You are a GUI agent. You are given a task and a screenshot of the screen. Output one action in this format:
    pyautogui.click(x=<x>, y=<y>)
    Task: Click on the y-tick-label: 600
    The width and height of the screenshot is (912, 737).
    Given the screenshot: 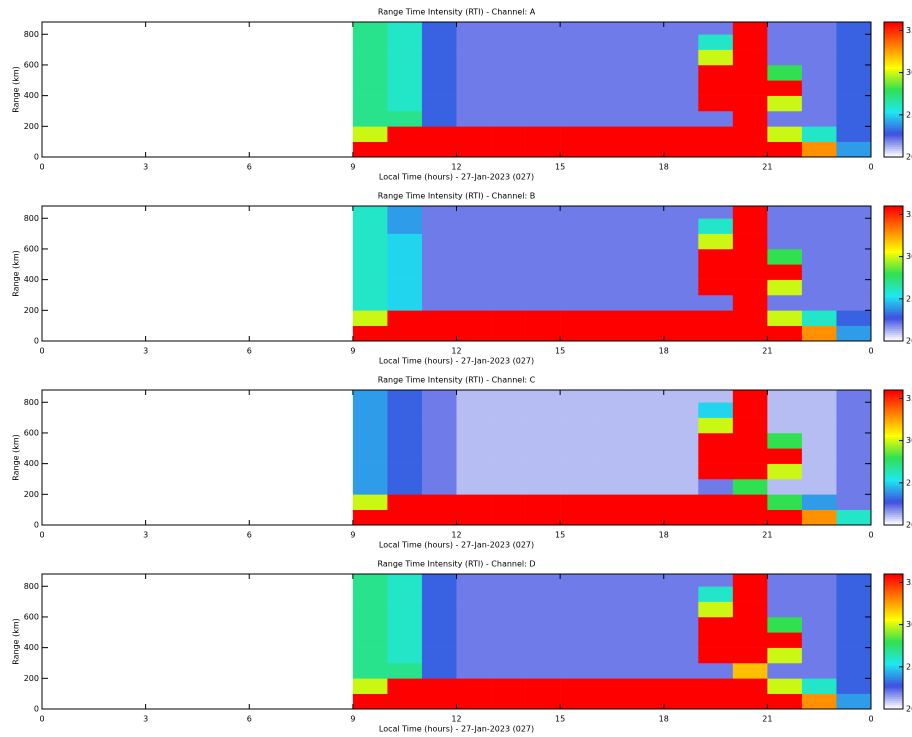 What is the action you would take?
    pyautogui.click(x=31, y=432)
    